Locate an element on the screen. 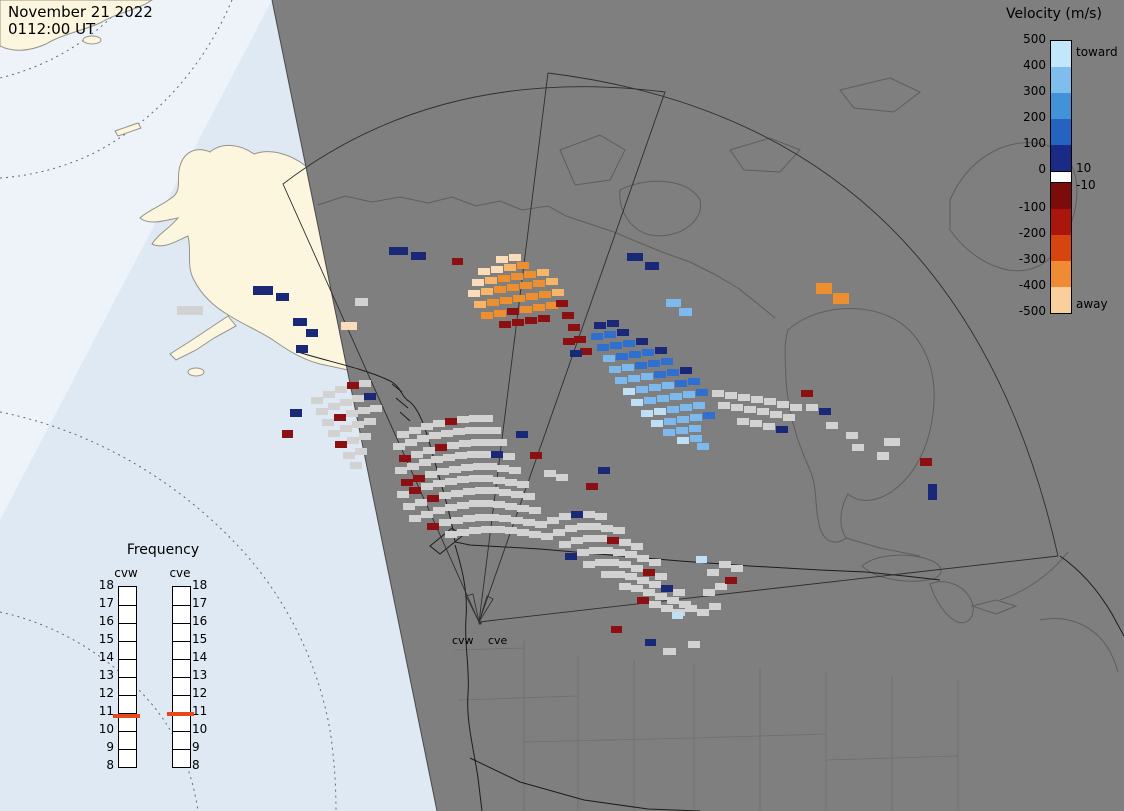 Image resolution: width=1124 pixels, height=811 pixels. velocity-colorbar is located at coordinates (1061, 177).